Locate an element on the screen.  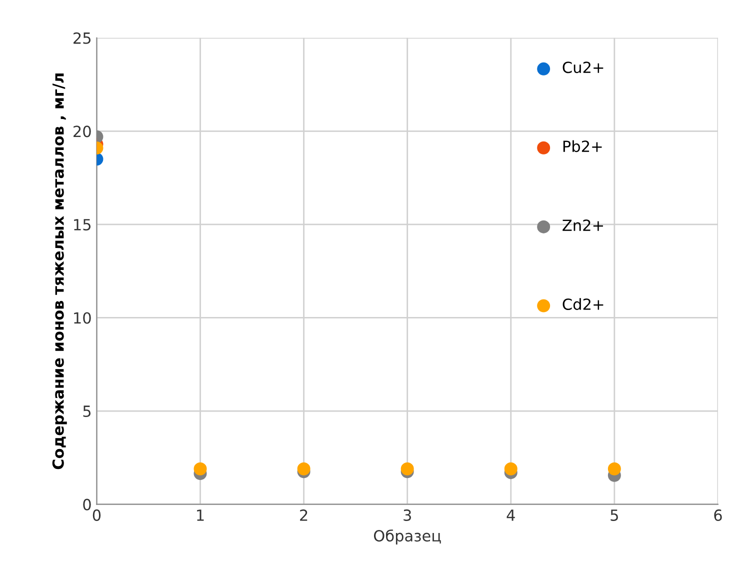
y-tick-label: 15 is located at coordinates (82, 224).